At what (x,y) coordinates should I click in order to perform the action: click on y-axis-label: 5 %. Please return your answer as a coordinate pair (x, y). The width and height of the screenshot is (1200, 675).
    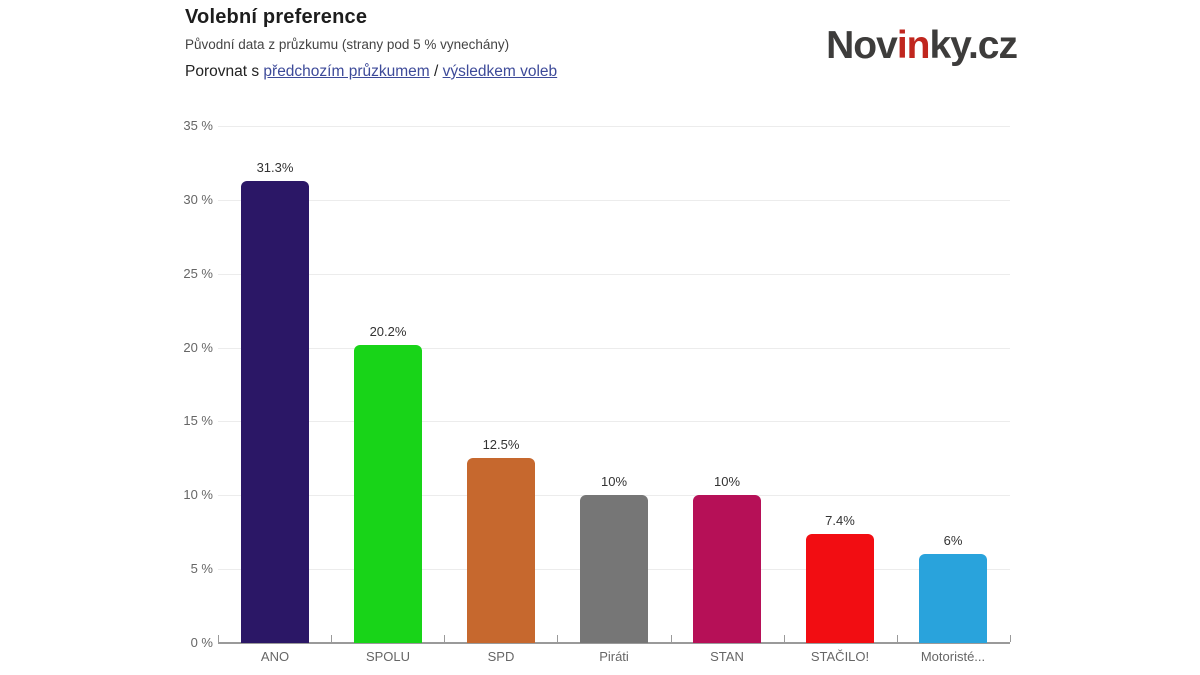
    Looking at the image, I should click on (201, 568).